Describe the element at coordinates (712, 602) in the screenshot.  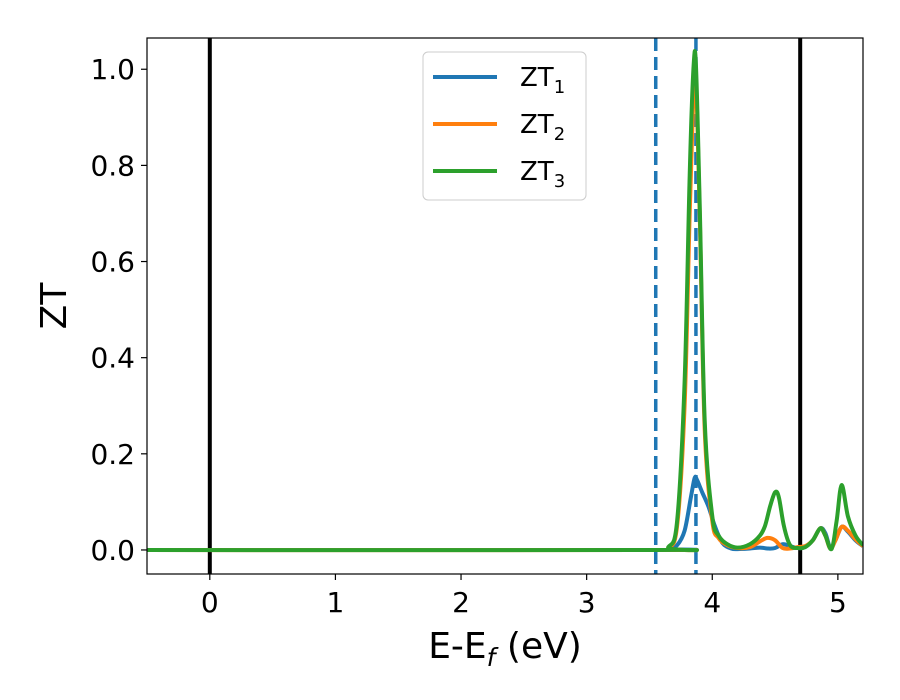
I see `x-tick-label: 4` at that location.